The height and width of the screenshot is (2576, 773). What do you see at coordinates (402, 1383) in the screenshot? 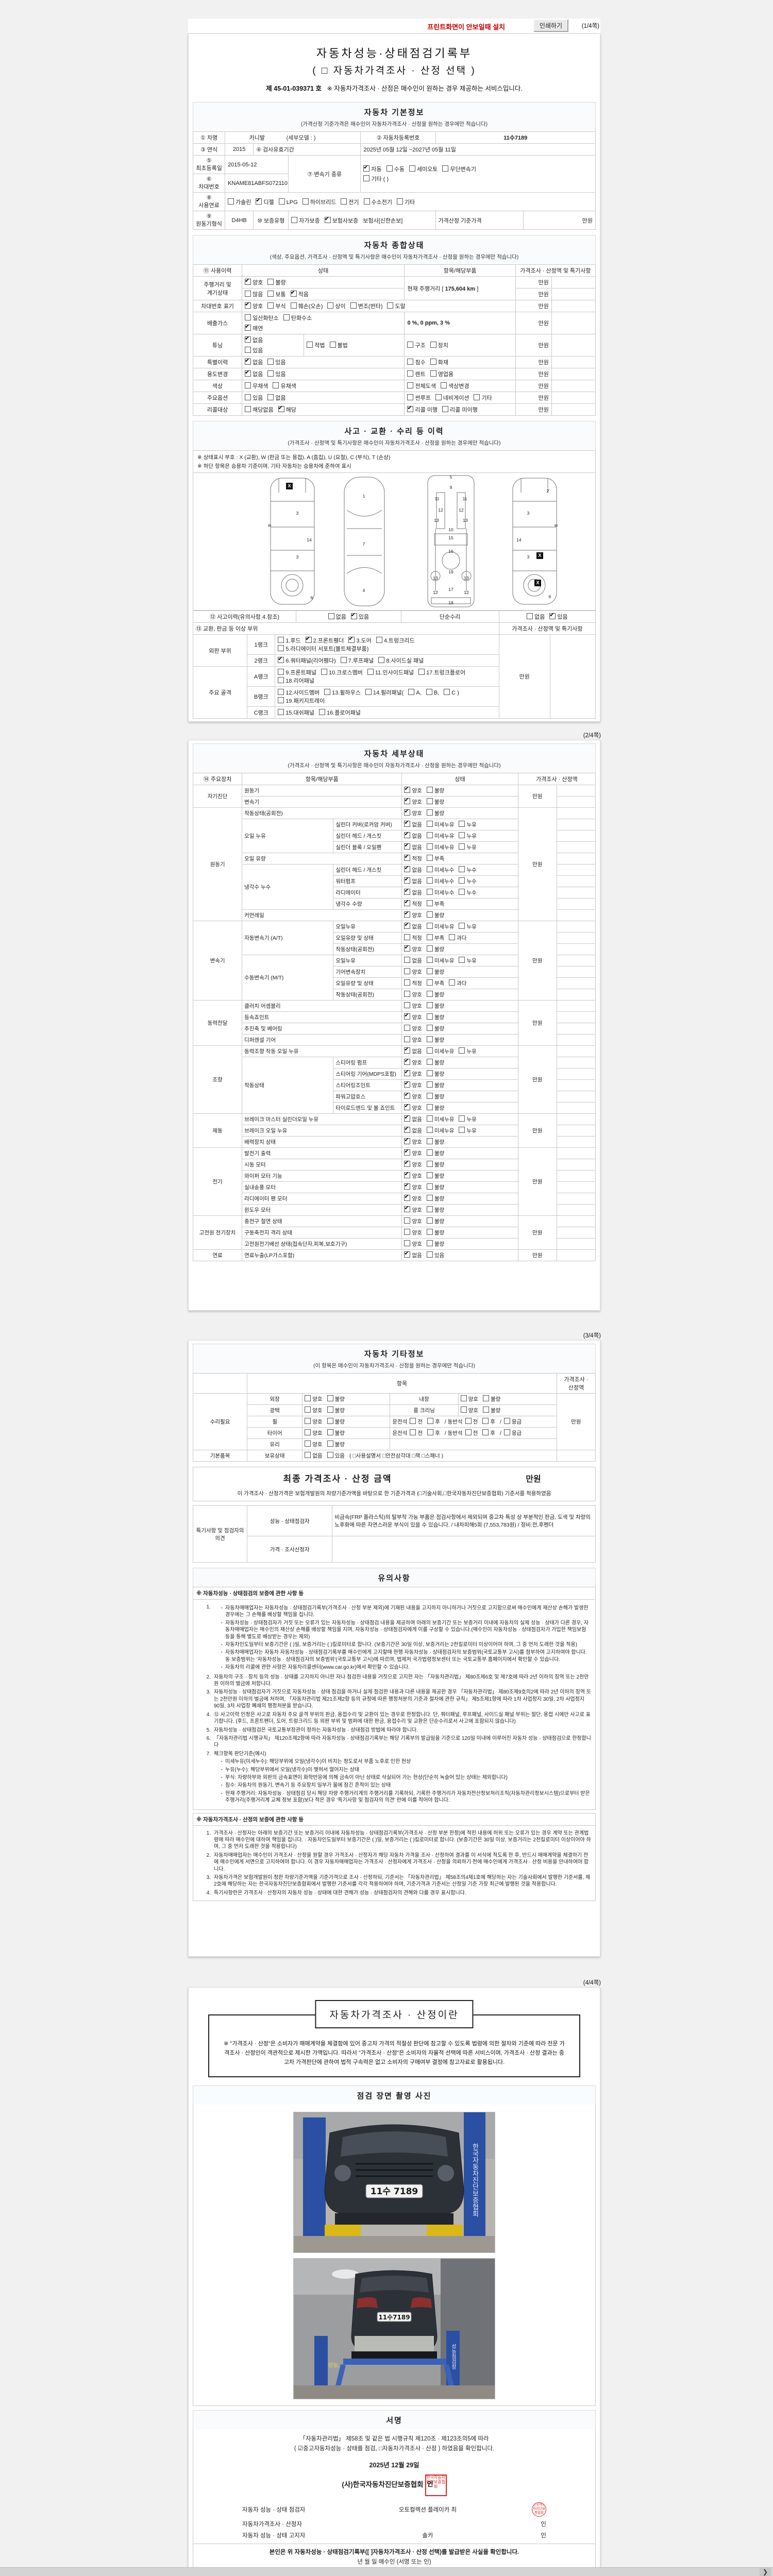
I see `col-item: 항목` at bounding box center [402, 1383].